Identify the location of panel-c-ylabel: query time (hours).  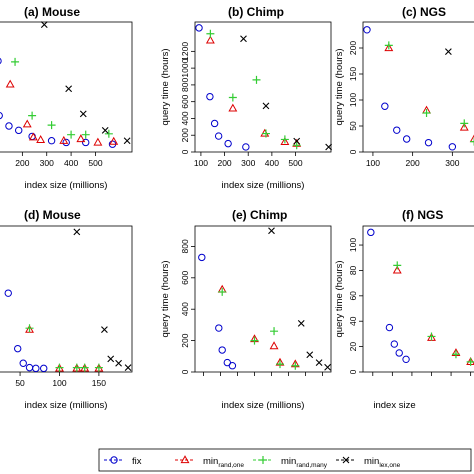
(339, 86).